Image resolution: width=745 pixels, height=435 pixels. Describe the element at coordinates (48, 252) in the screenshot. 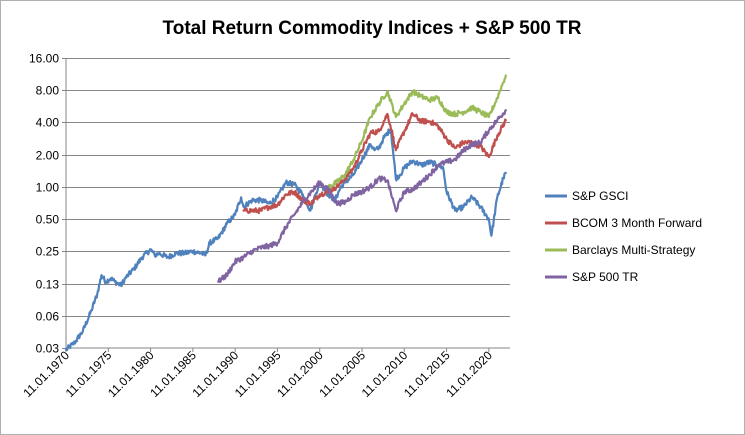

I see `y-tick-label: 0.25` at that location.